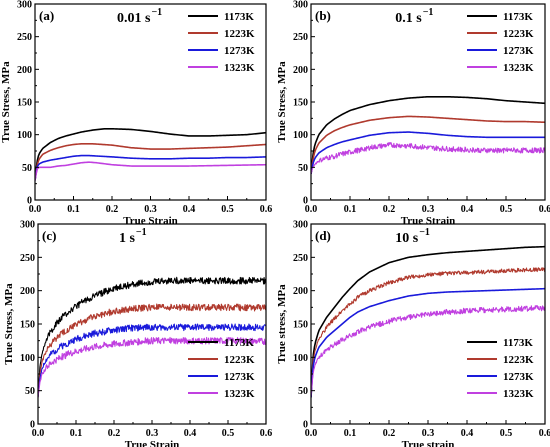 This screenshot has height=447, width=550. Describe the element at coordinates (282, 324) in the screenshot. I see `y-axis-title: True stress, MPa` at that location.